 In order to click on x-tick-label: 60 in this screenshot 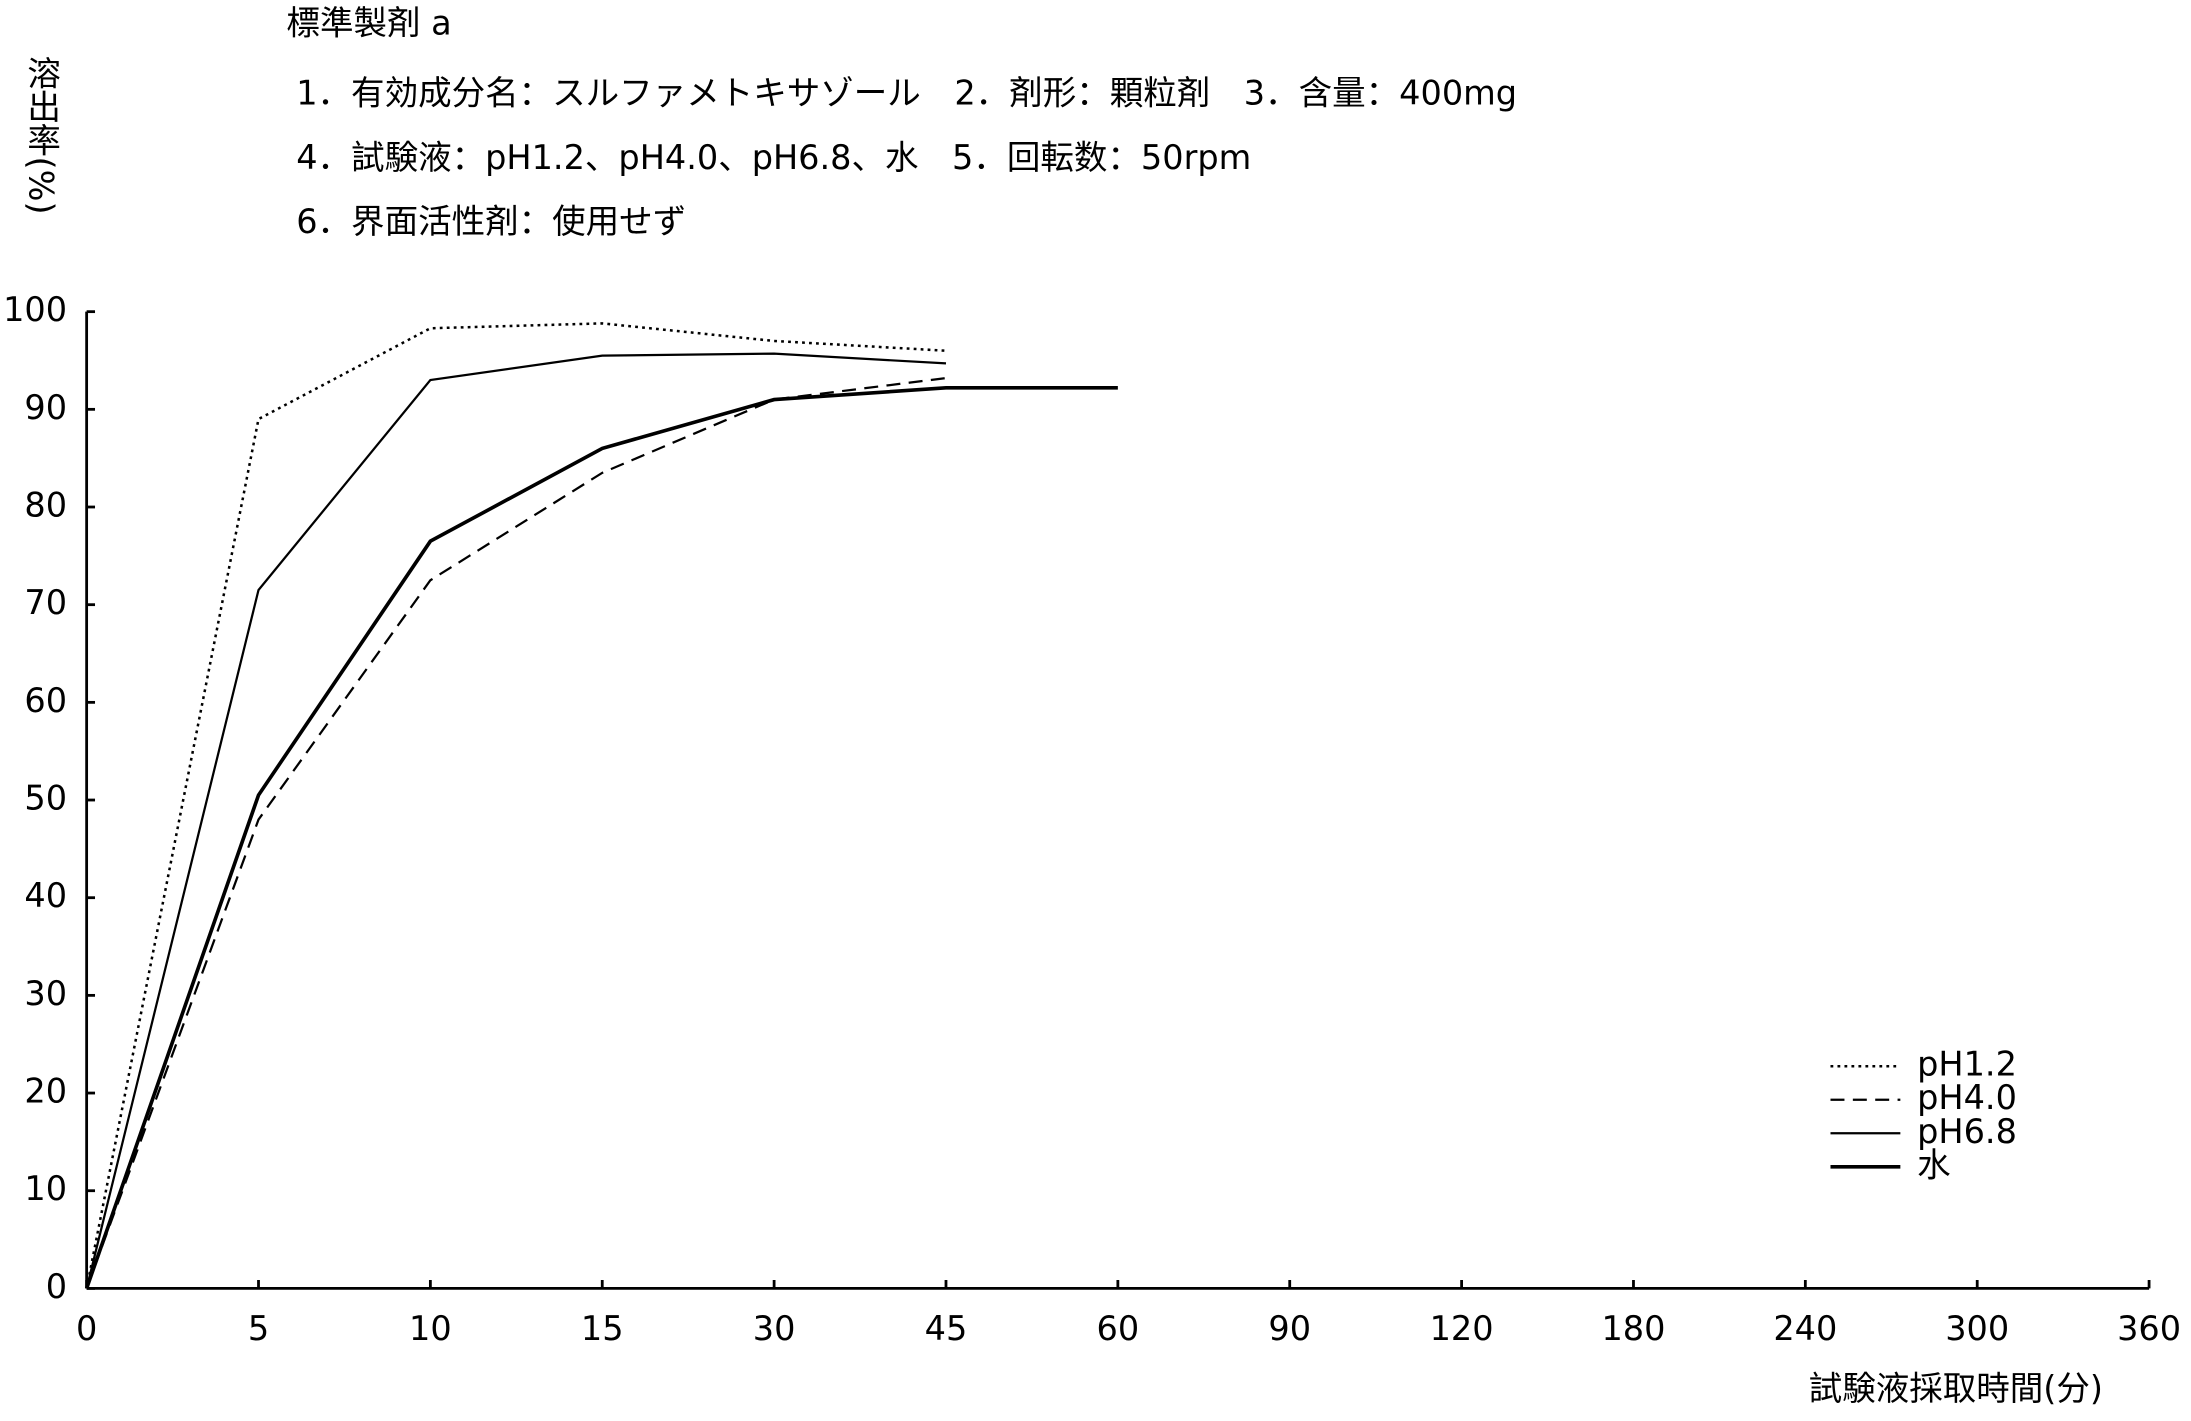, I will do `click(1118, 1328)`.